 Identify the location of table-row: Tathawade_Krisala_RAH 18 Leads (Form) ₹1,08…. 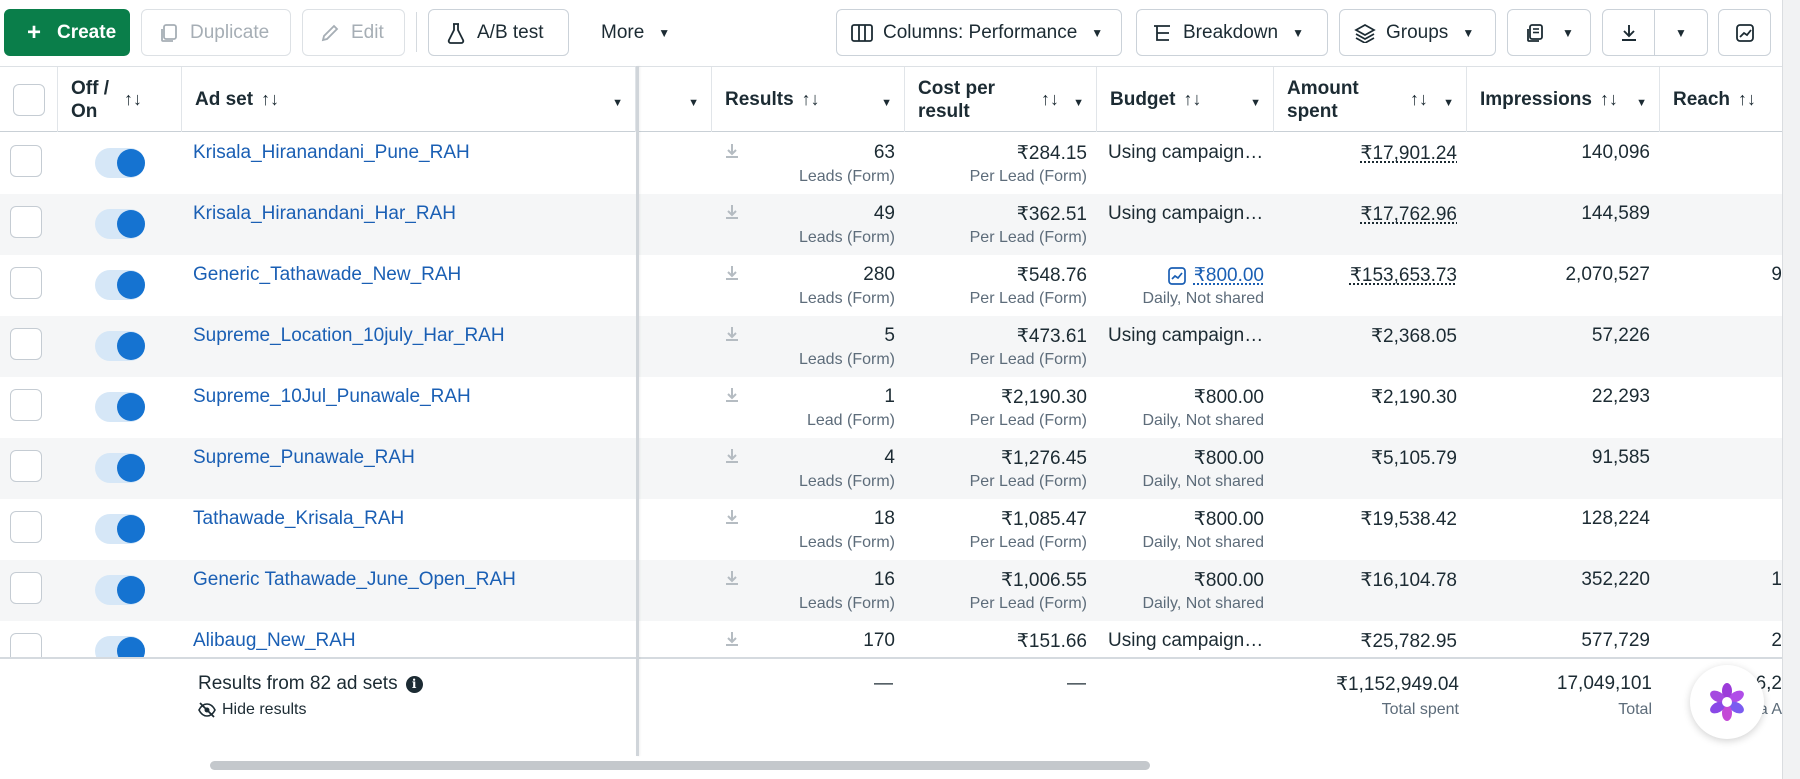
(891, 529).